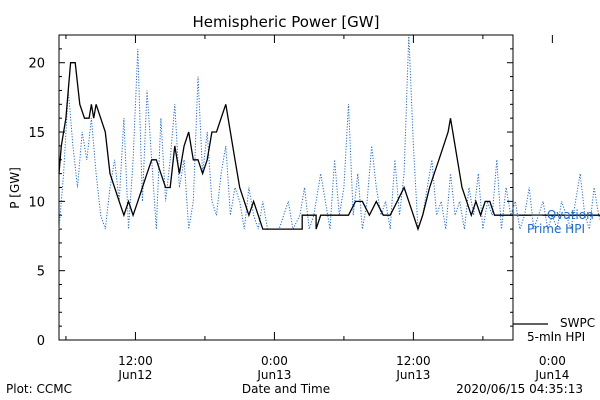  What do you see at coordinates (556, 337) in the screenshot?
I see `legend-swpc-line2: 5-min HPI` at bounding box center [556, 337].